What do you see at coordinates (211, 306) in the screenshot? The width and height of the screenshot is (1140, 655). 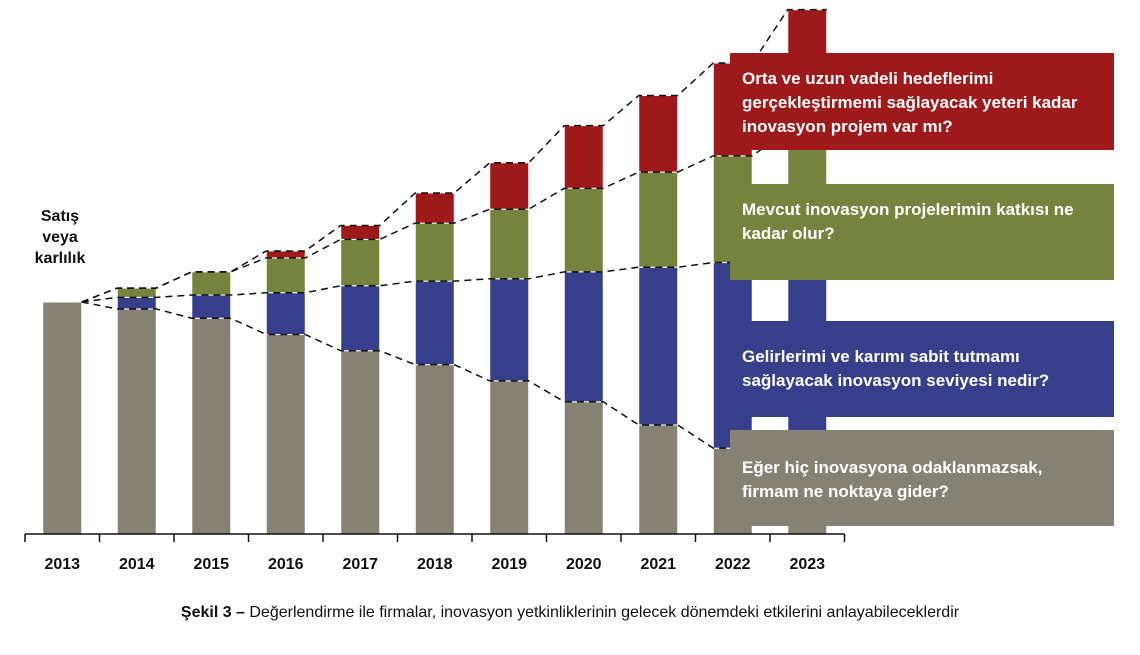 I see `bar-segment-blue-2015` at bounding box center [211, 306].